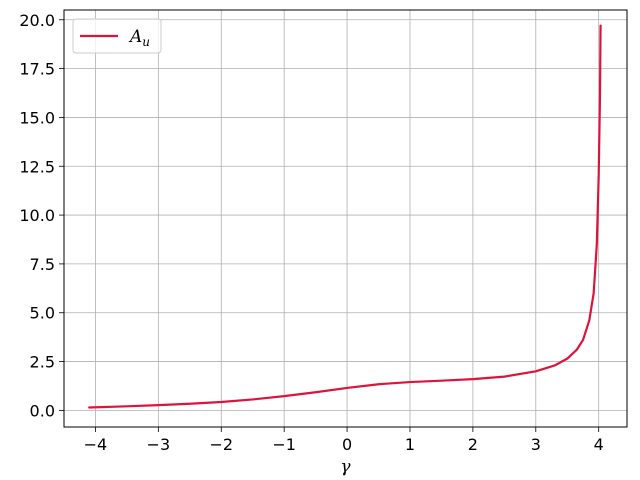 The height and width of the screenshot is (480, 640). What do you see at coordinates (42, 410) in the screenshot?
I see `y-tick-label: 0.0` at bounding box center [42, 410].